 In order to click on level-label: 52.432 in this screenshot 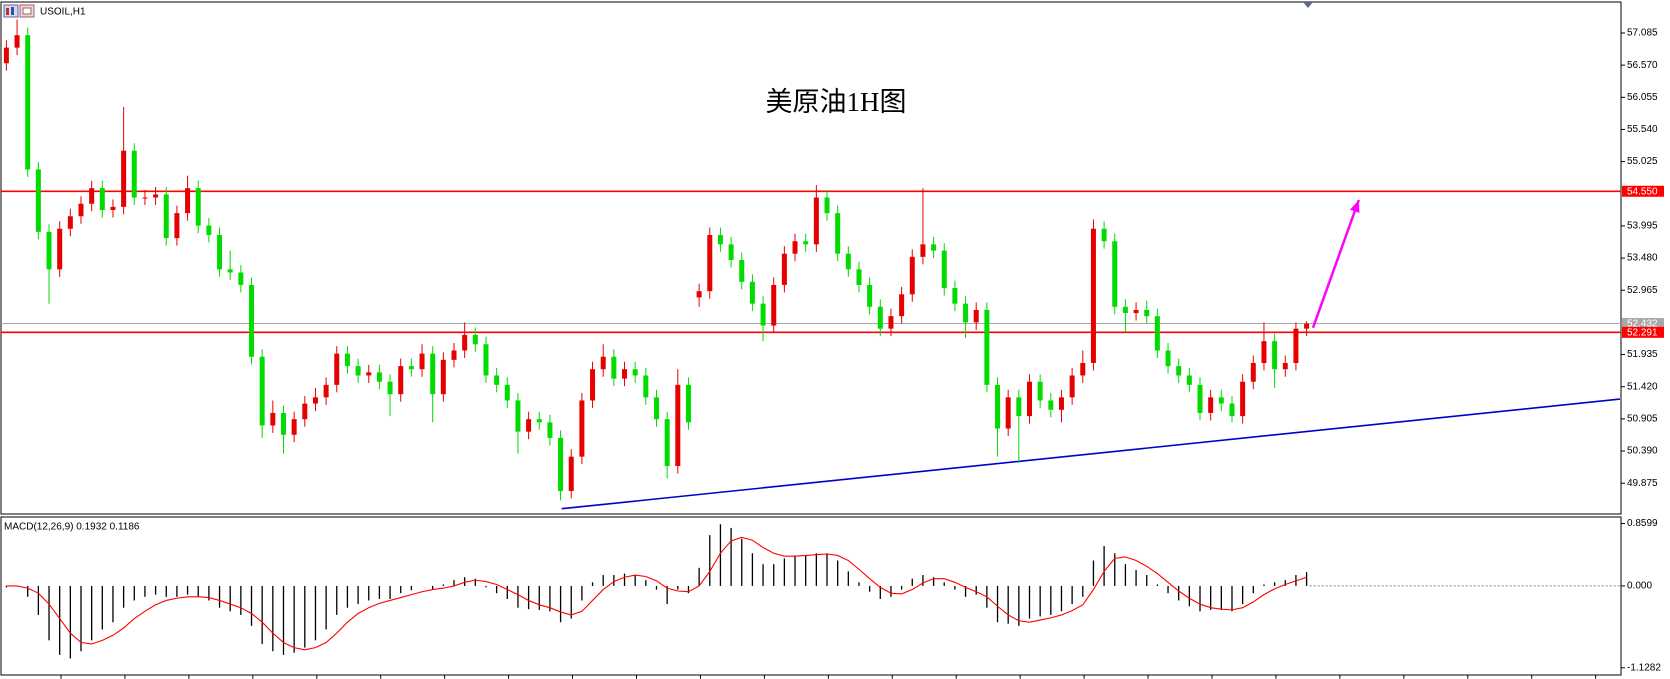, I will do `click(1642, 324)`.